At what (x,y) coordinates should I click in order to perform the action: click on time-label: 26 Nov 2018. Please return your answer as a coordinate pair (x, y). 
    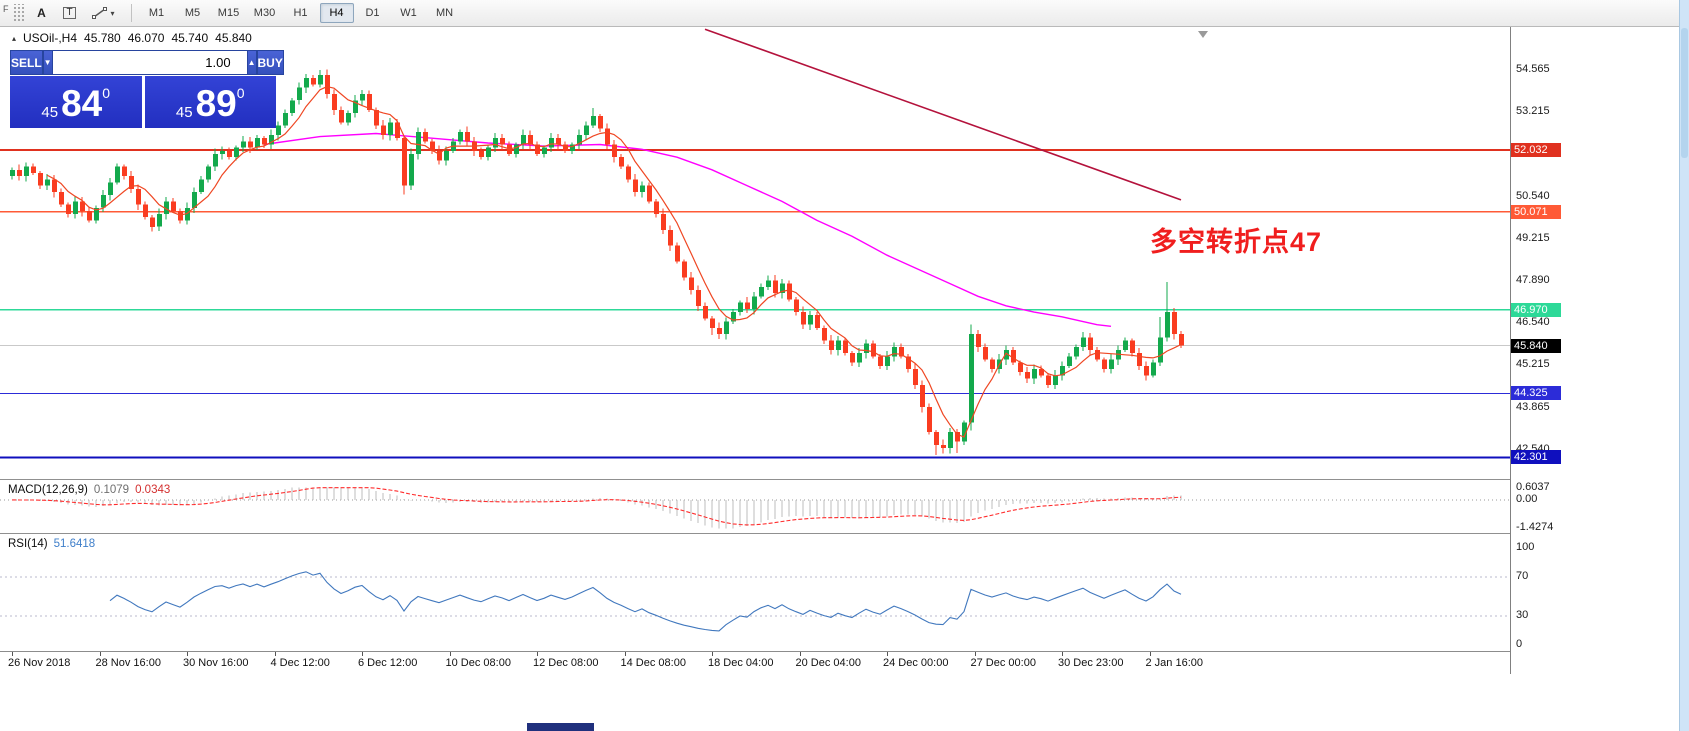
    Looking at the image, I should click on (39, 663).